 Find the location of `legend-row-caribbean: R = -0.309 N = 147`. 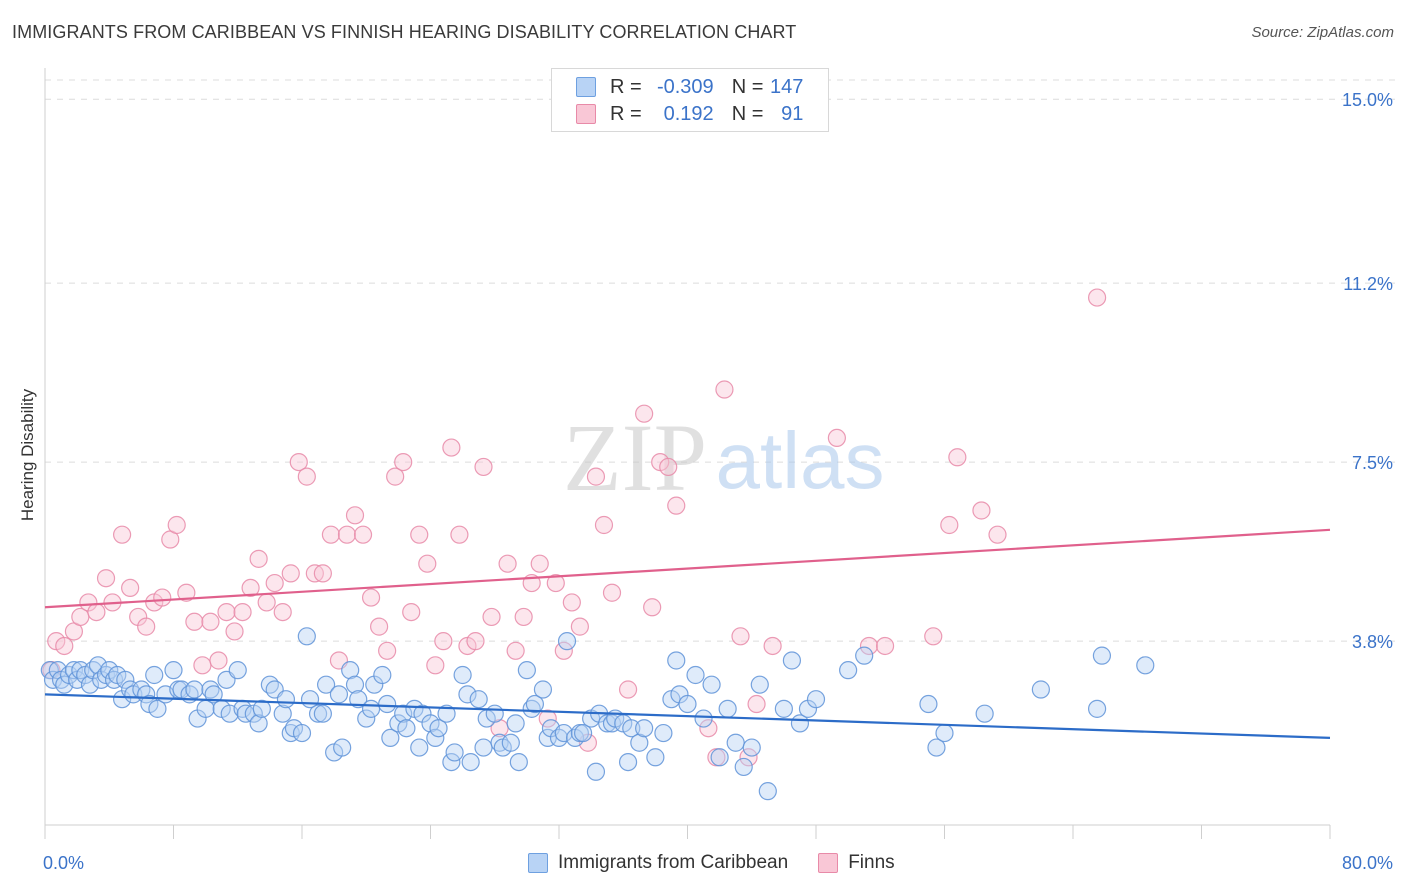

legend-row-caribbean: R = -0.309 N = 147 is located at coordinates (689, 87).